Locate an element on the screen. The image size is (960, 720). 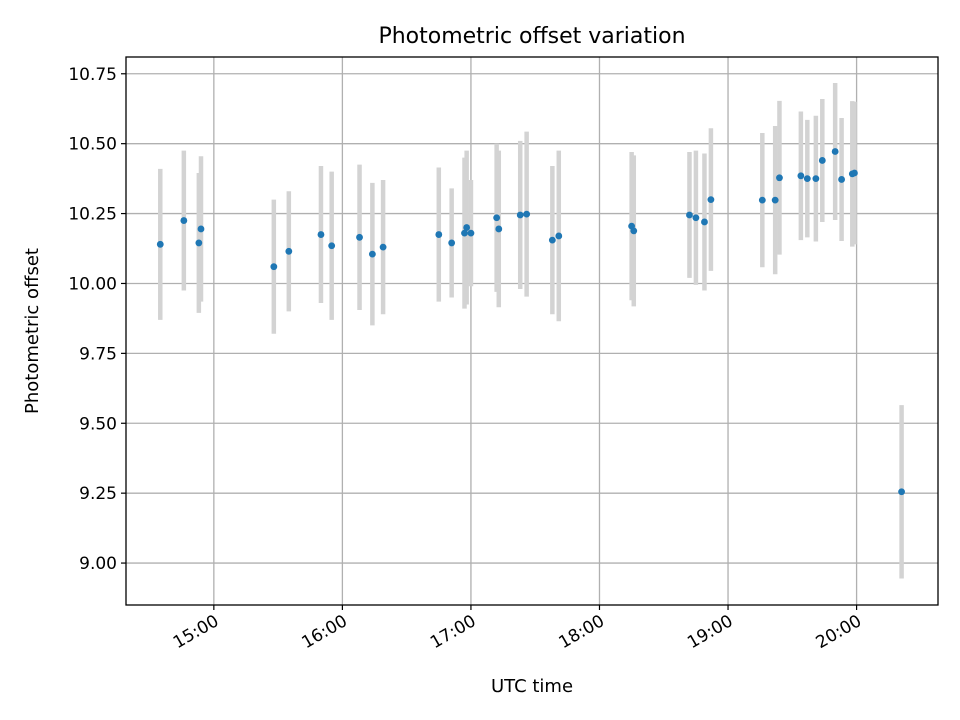
y-axis-label: Photometric offset is located at coordinates (32, 331).